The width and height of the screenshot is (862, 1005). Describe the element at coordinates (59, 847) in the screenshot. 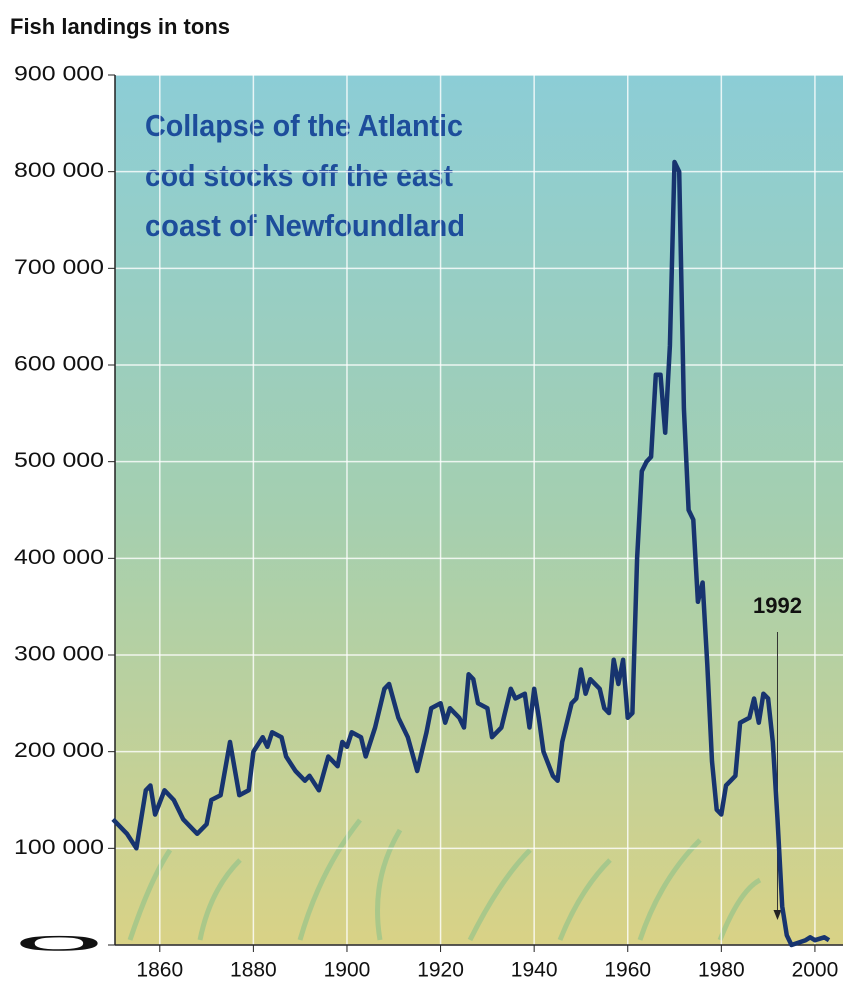

I see `y-tick-label: 100 000` at that location.